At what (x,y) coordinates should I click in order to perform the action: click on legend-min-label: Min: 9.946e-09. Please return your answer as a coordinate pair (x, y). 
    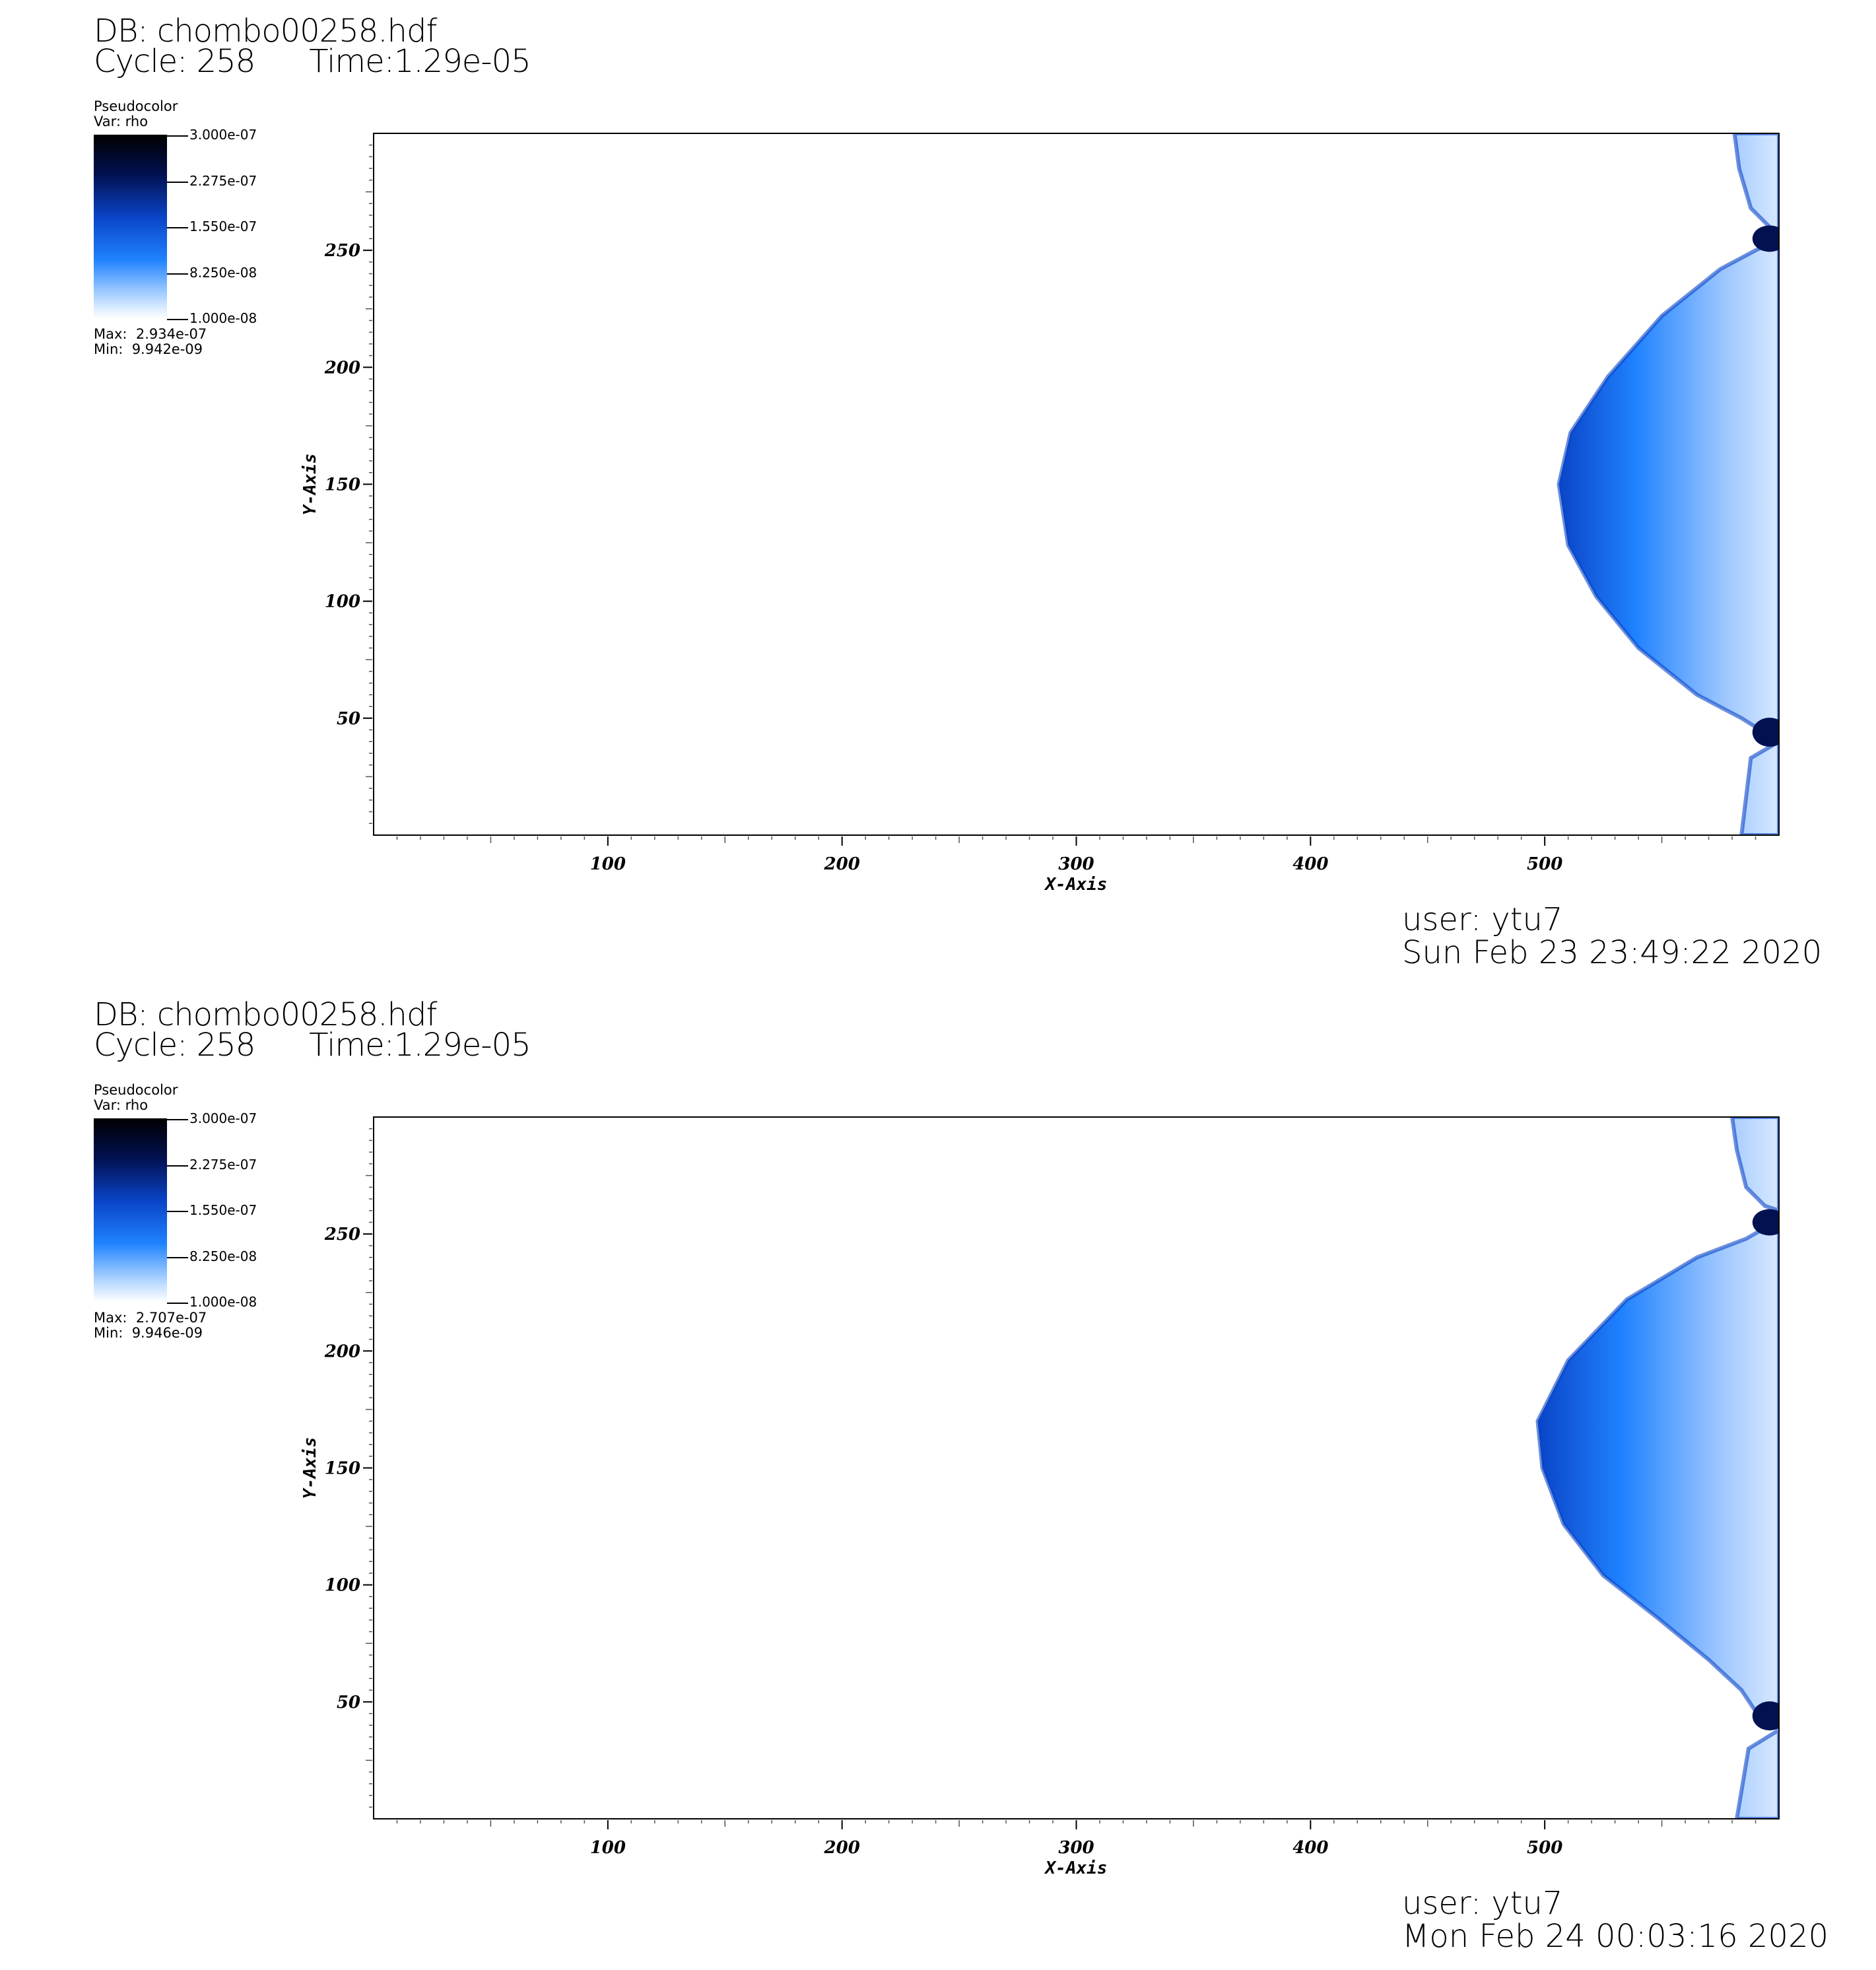
    Looking at the image, I should click on (148, 1333).